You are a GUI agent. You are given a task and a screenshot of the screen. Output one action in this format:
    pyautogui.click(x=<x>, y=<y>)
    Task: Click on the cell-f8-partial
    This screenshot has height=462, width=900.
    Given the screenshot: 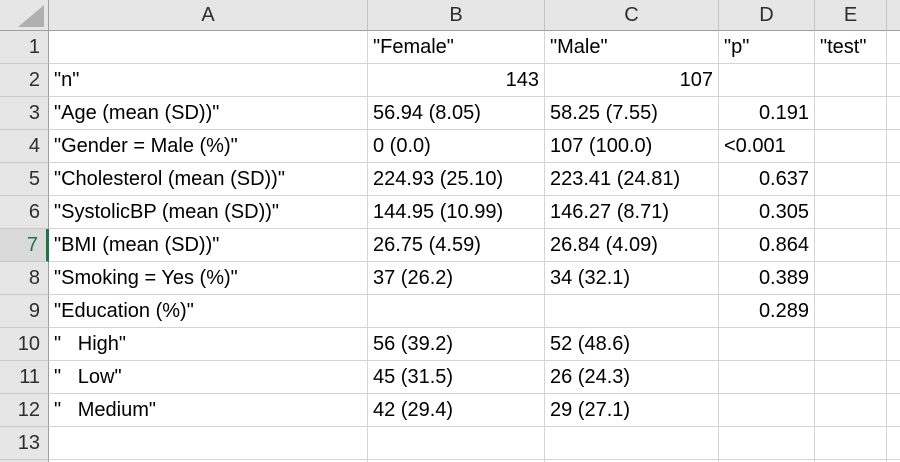 What is the action you would take?
    pyautogui.click(x=893, y=278)
    